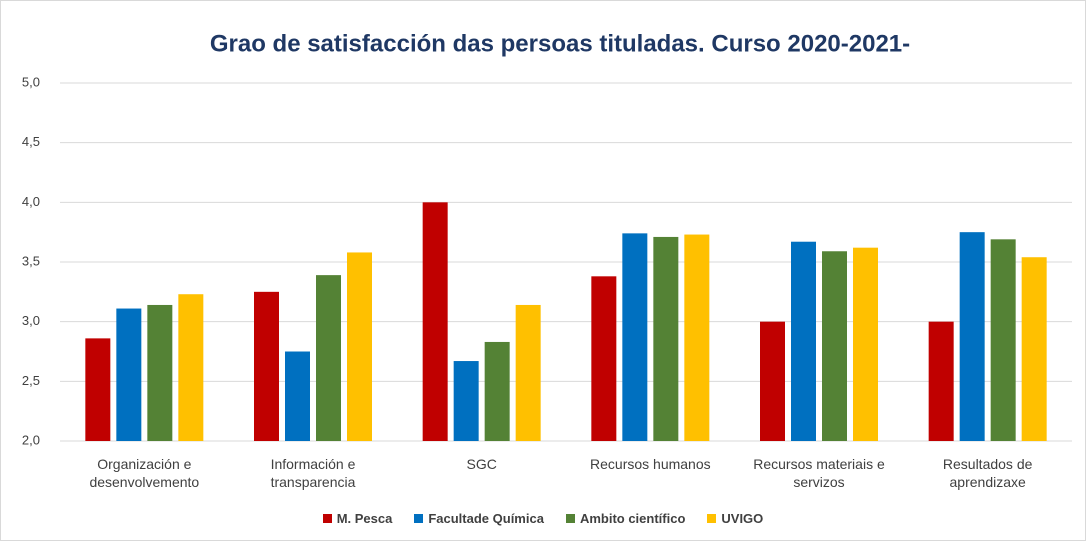 The width and height of the screenshot is (1086, 541). Describe the element at coordinates (31, 201) in the screenshot. I see `y-tick-label: 4,0` at that location.